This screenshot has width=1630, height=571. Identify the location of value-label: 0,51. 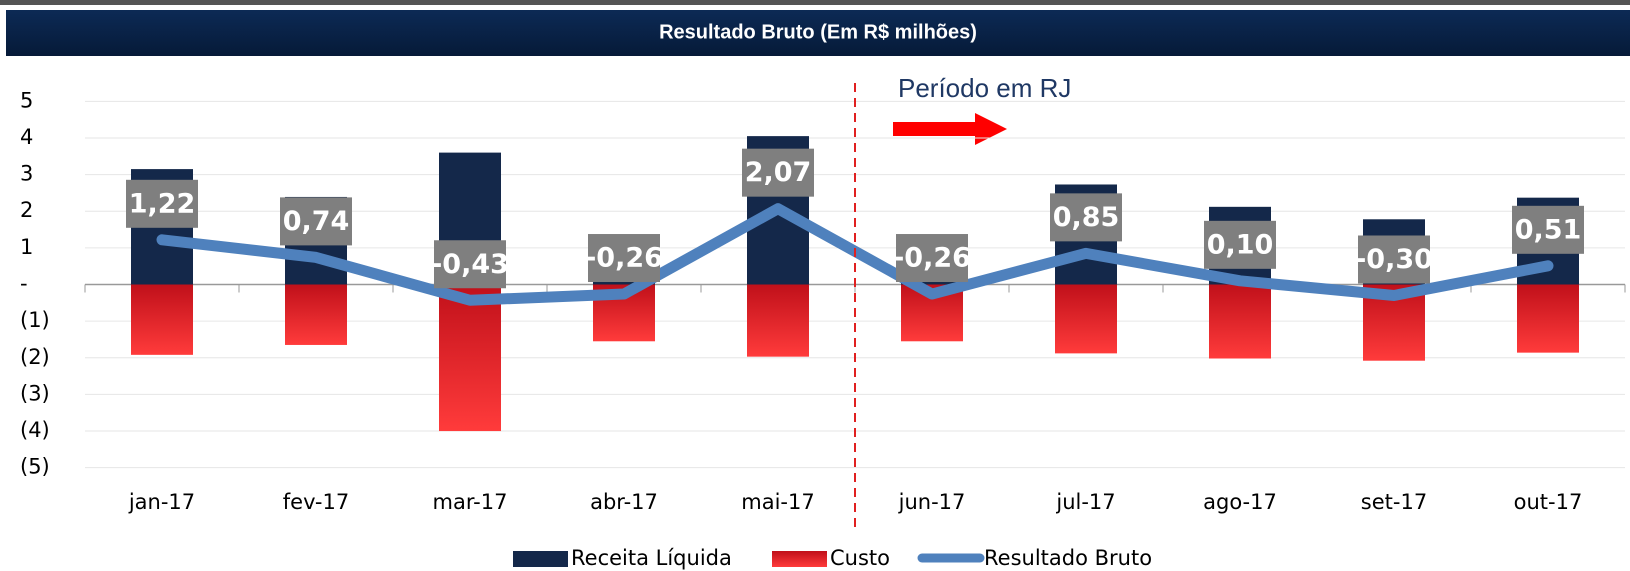
(1548, 229).